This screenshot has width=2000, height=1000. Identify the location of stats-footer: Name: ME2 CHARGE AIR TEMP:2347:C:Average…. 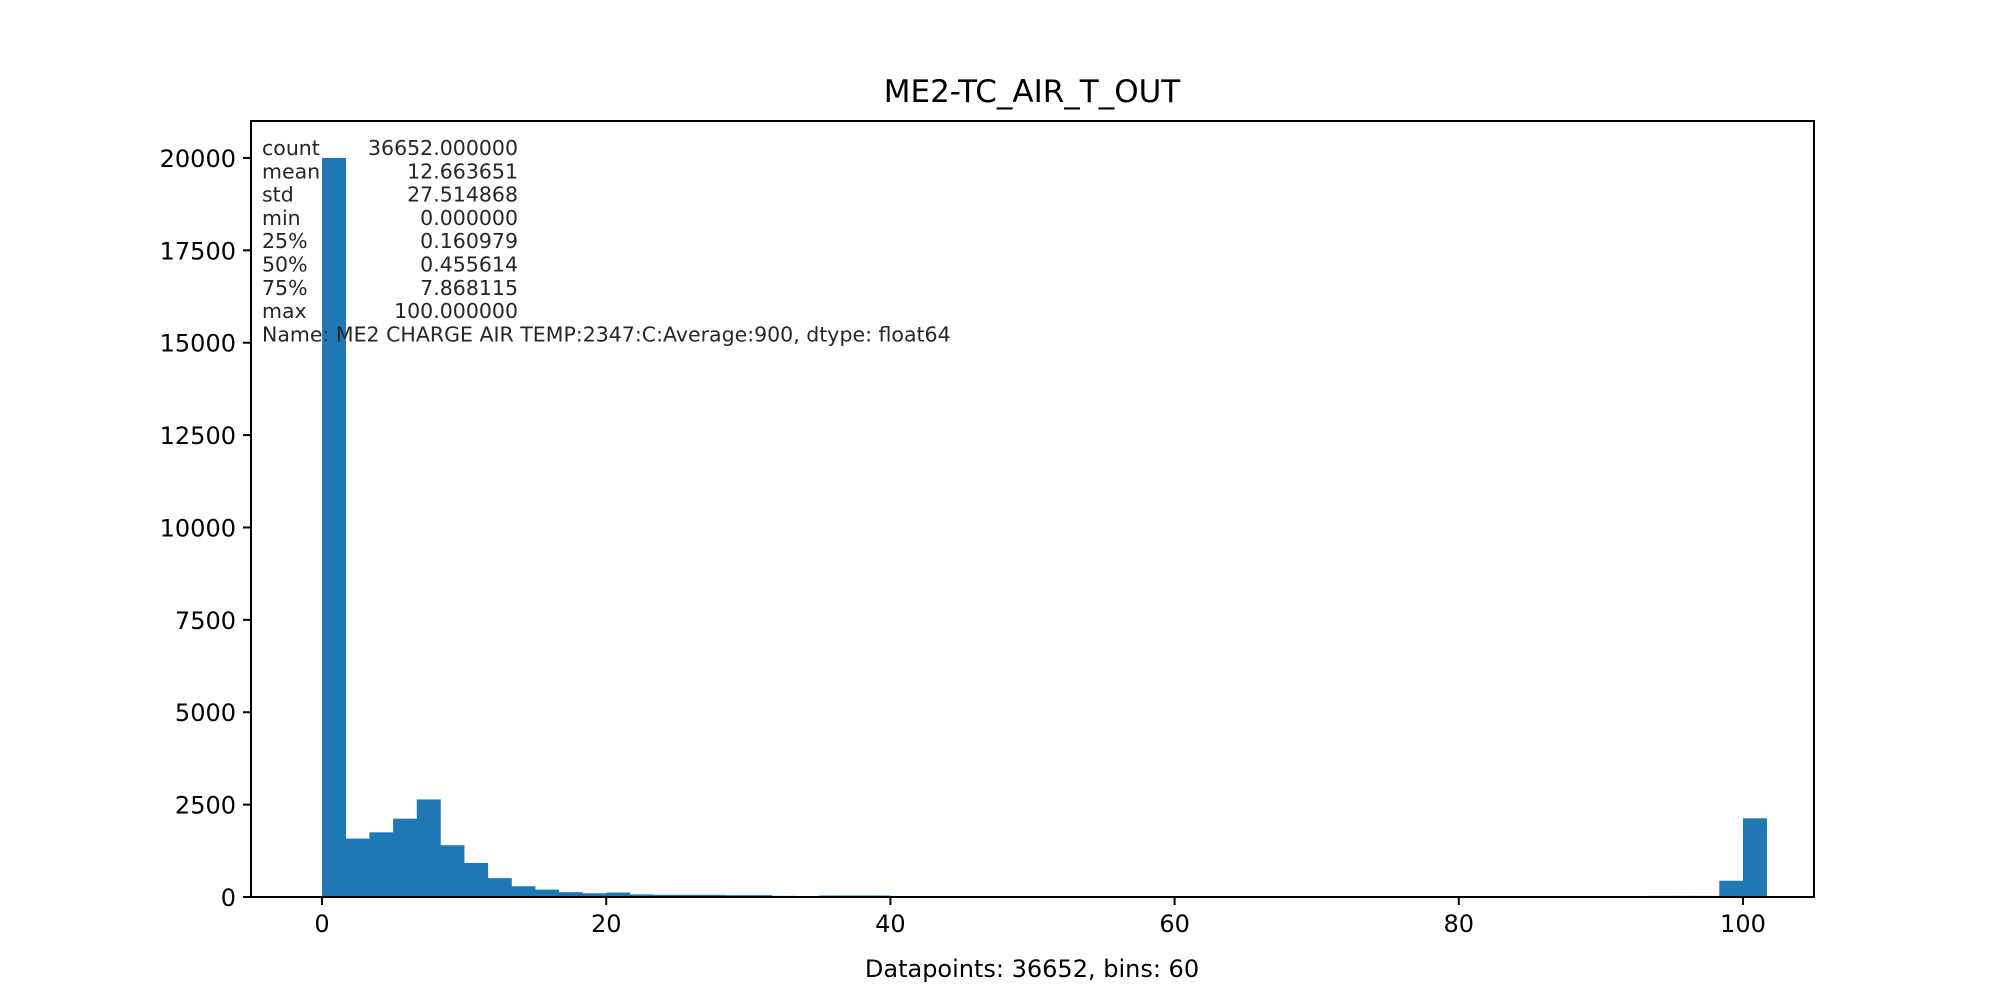
(606, 334).